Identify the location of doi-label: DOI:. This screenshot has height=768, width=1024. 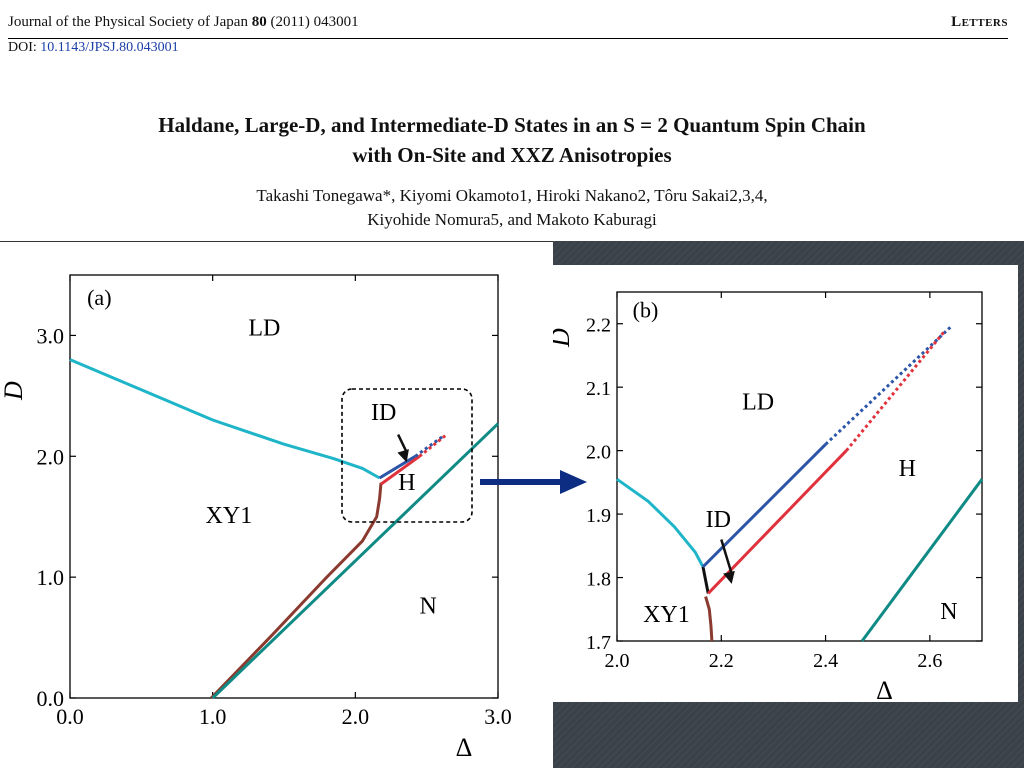
(24, 47).